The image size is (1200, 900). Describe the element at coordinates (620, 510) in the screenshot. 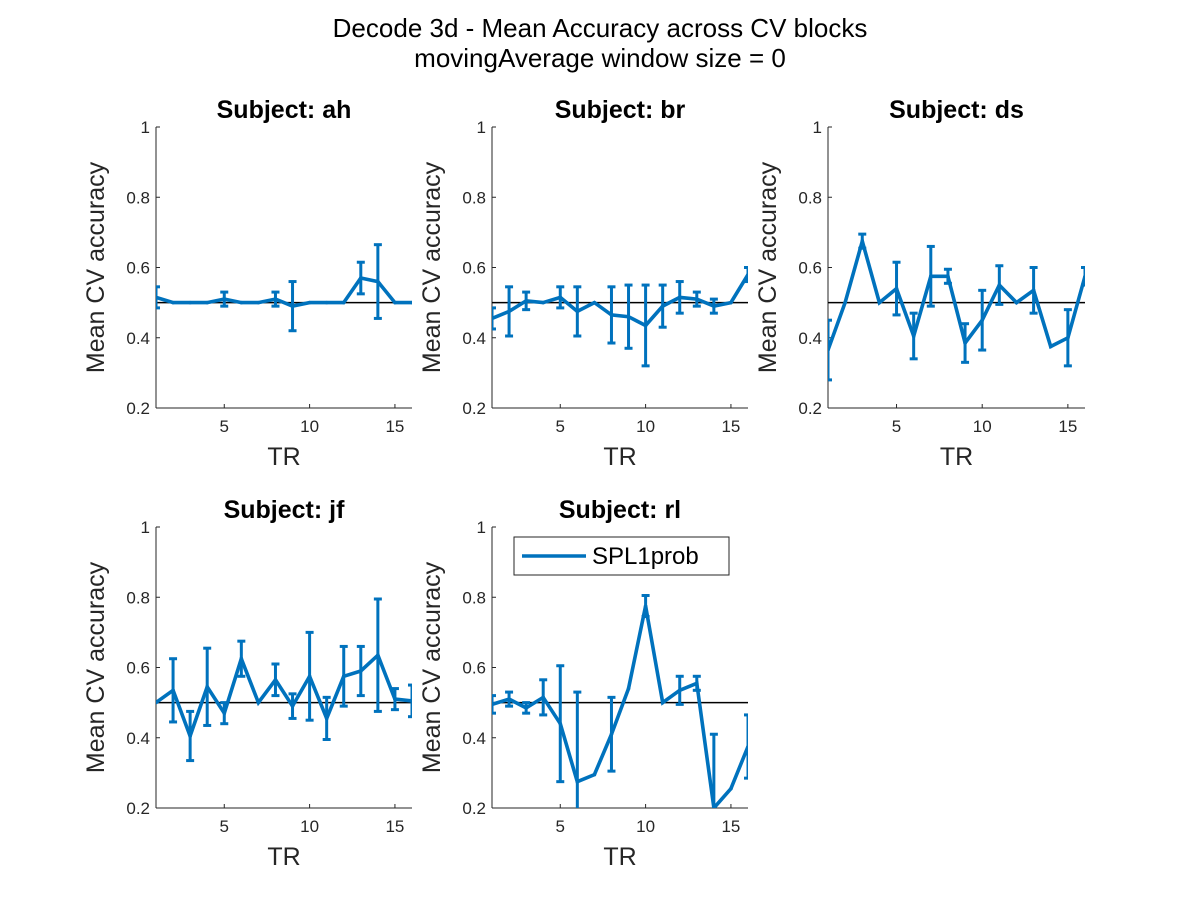

I see `subplot-title: Subject: rl` at that location.